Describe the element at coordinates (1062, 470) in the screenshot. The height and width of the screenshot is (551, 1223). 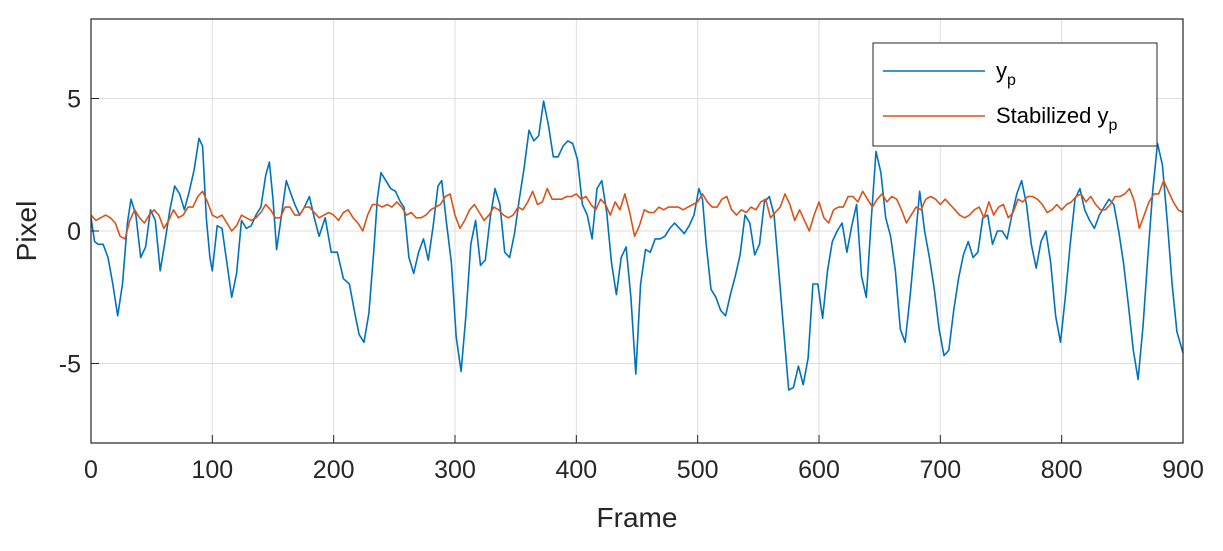
I see `x-tick-label: 800` at that location.